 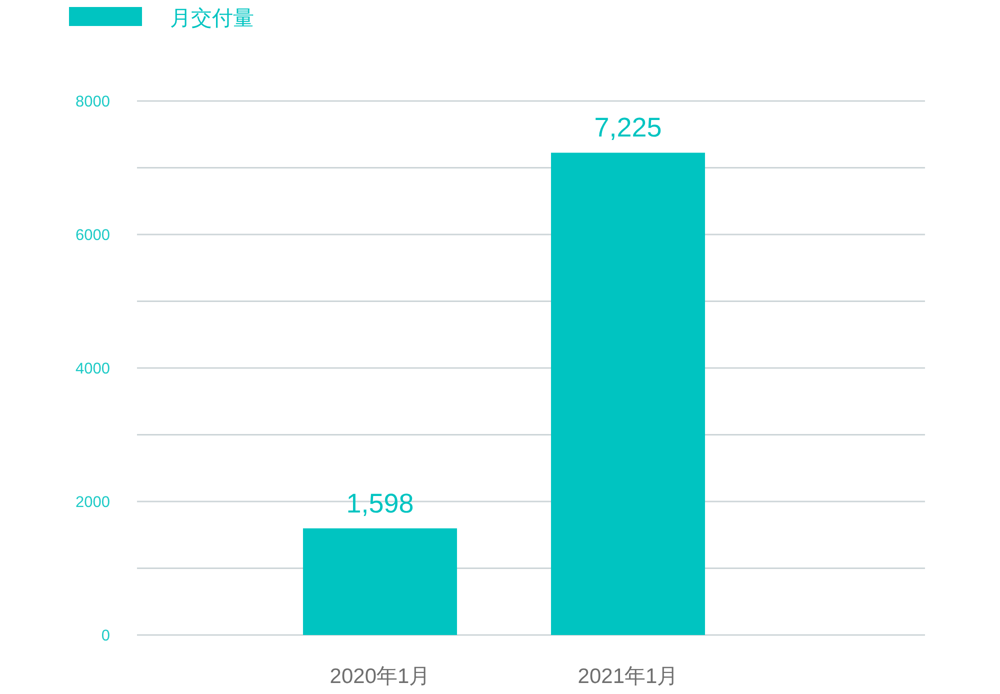 I want to click on y-tick-label: 2000, so click(x=93, y=502).